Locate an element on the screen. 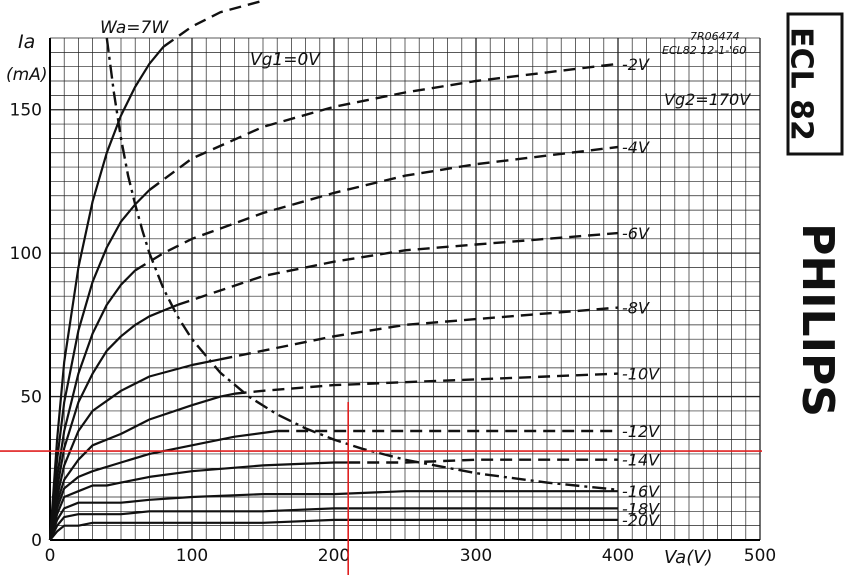 The width and height of the screenshot is (847, 580). y-axis-label: Ia is located at coordinates (26, 42).